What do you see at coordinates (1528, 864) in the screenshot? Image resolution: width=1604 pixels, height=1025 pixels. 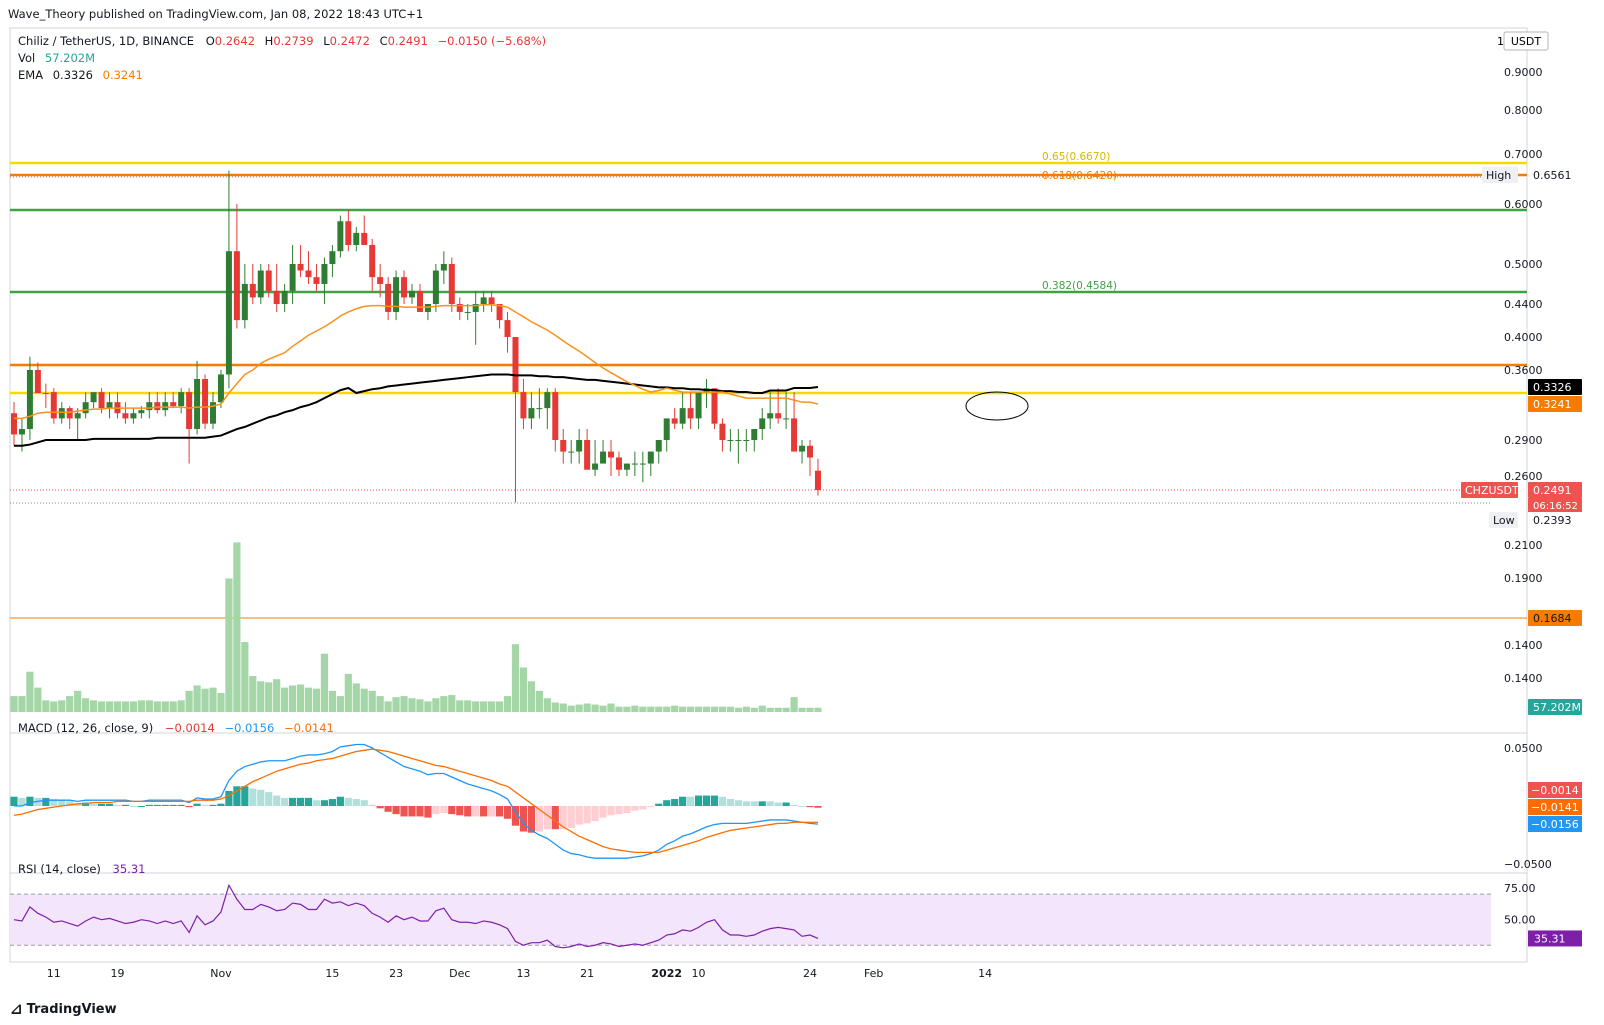 I see `macd-tick-label: −0.0500` at bounding box center [1528, 864].